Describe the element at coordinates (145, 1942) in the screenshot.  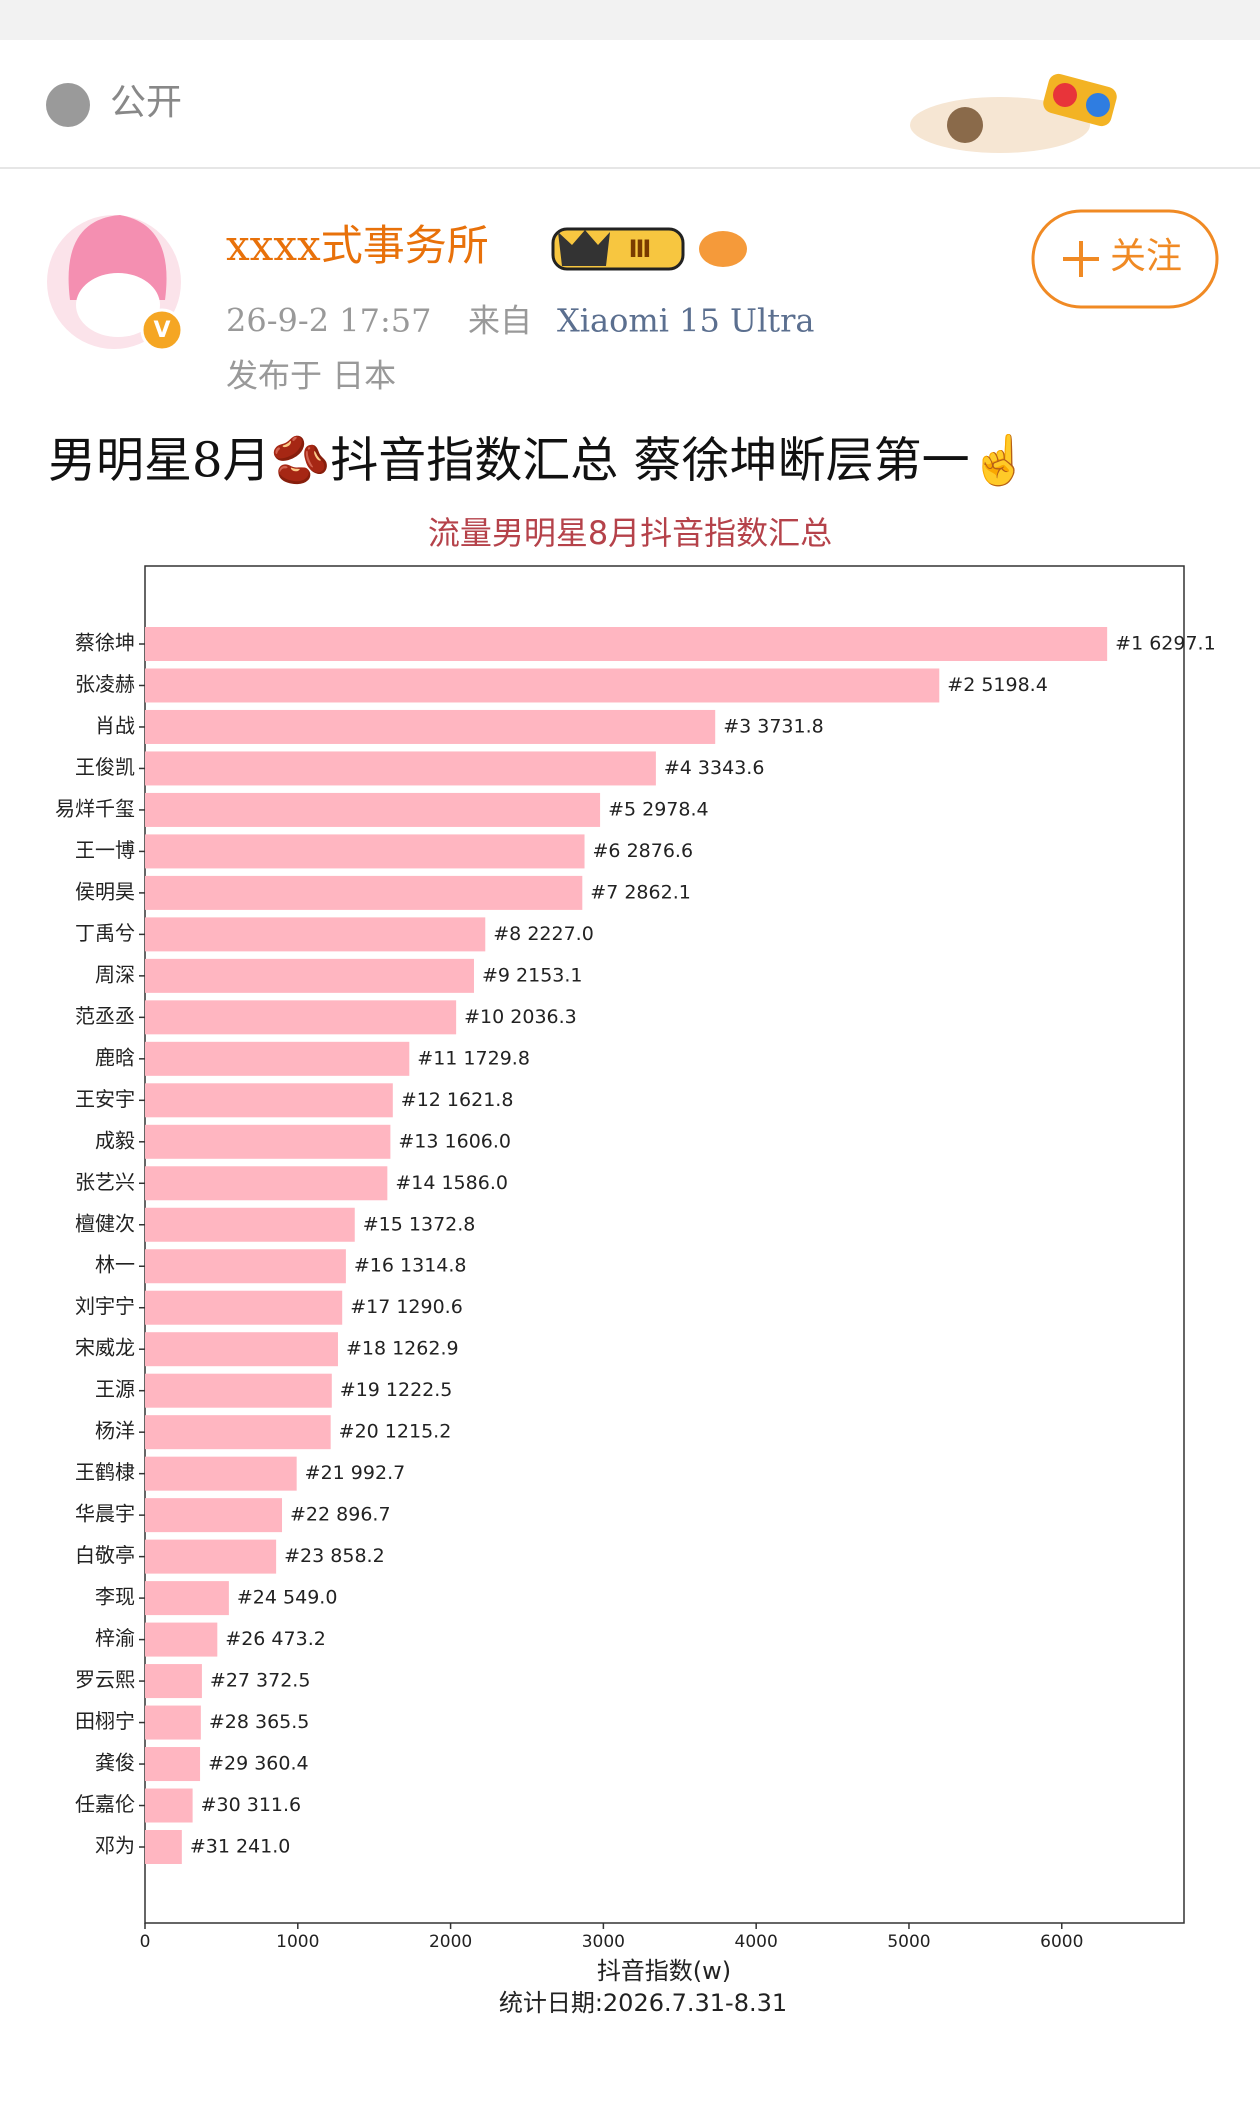
I see `x-tick-label: 0` at that location.